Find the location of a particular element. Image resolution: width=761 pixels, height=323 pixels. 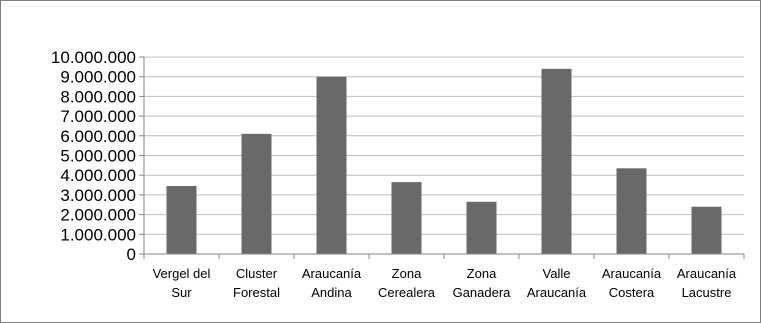

y-tick-label: 7.000.000 is located at coordinates (98, 116).